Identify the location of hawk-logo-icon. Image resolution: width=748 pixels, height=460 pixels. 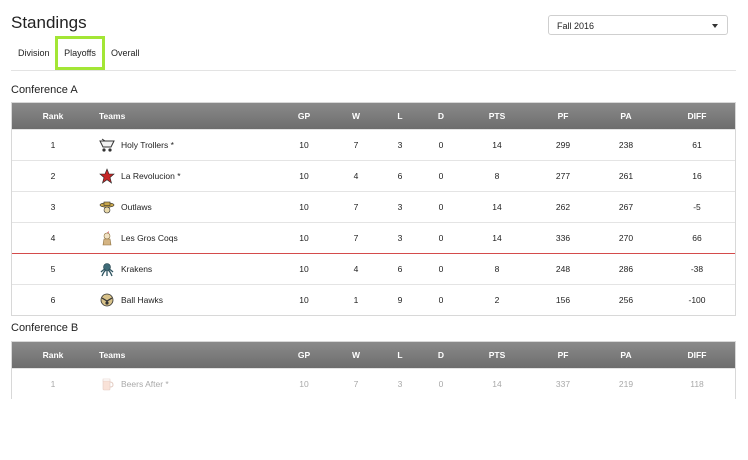
(107, 300).